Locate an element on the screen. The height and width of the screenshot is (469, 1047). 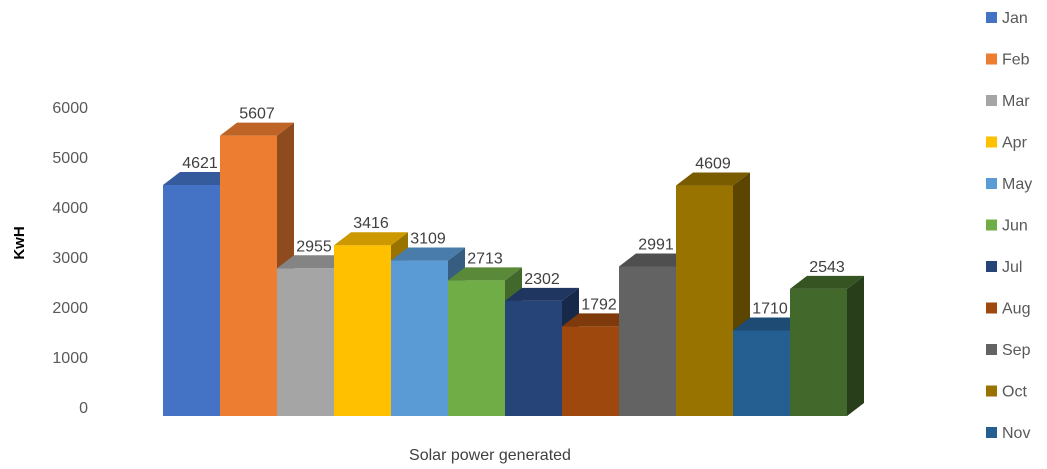
legend-item-jan: Jan is located at coordinates (1007, 18).